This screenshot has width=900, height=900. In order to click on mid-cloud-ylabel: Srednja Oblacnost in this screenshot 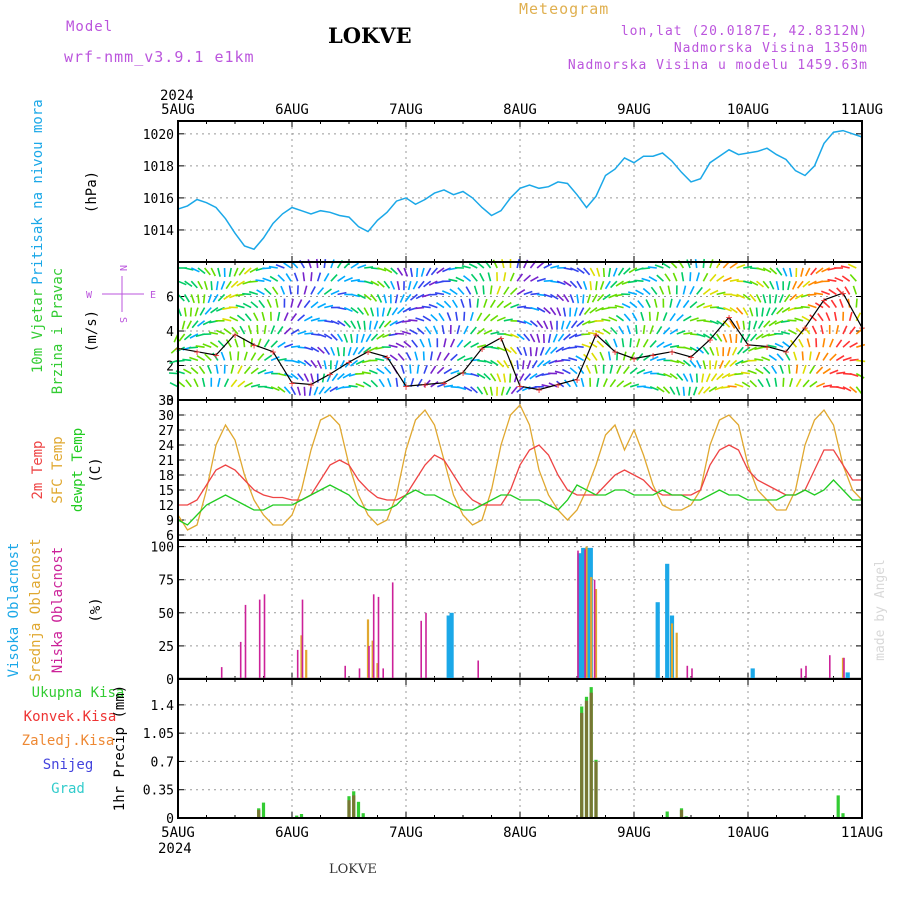, I will do `click(36, 609)`.